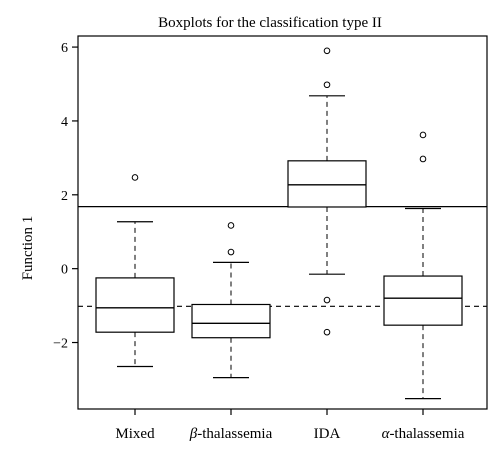 This screenshot has height=458, width=500. Describe the element at coordinates (270, 23) in the screenshot. I see `chart-title: Boxplots for the classification type II` at that location.